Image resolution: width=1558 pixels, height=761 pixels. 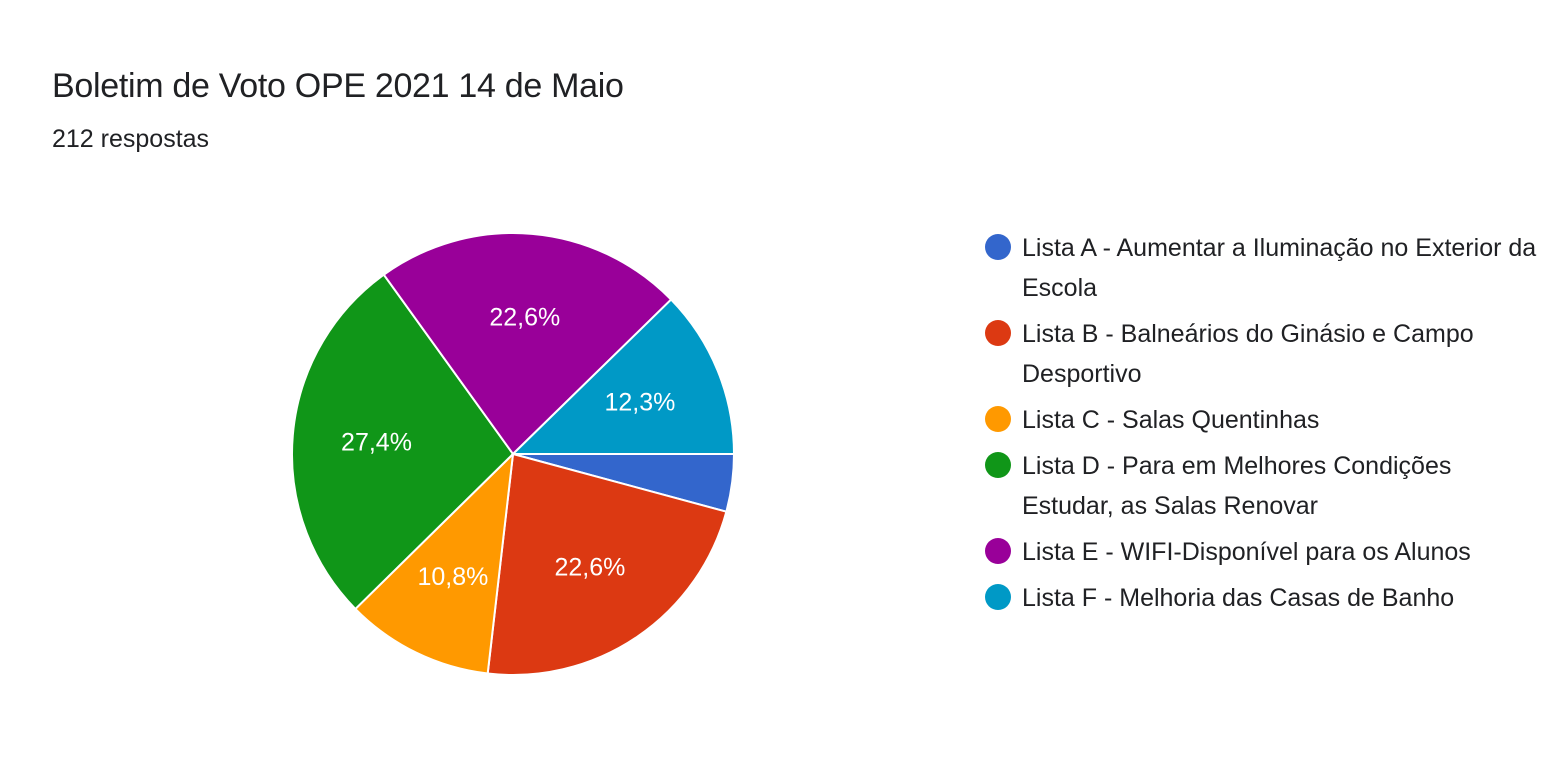 What do you see at coordinates (998, 333) in the screenshot?
I see `legend-swatch-b` at bounding box center [998, 333].